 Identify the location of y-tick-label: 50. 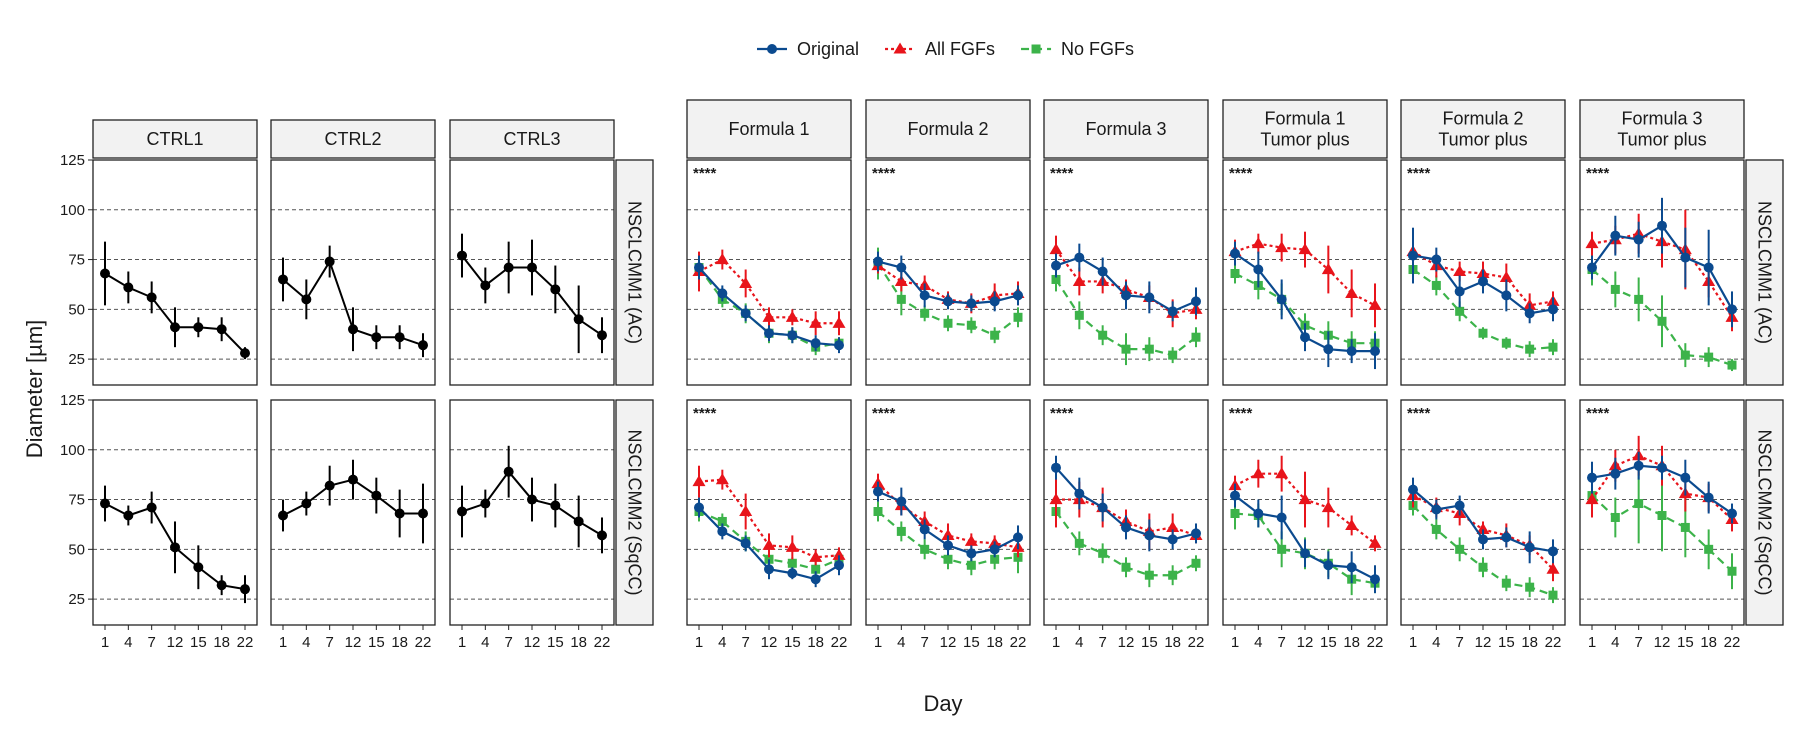
(76, 309).